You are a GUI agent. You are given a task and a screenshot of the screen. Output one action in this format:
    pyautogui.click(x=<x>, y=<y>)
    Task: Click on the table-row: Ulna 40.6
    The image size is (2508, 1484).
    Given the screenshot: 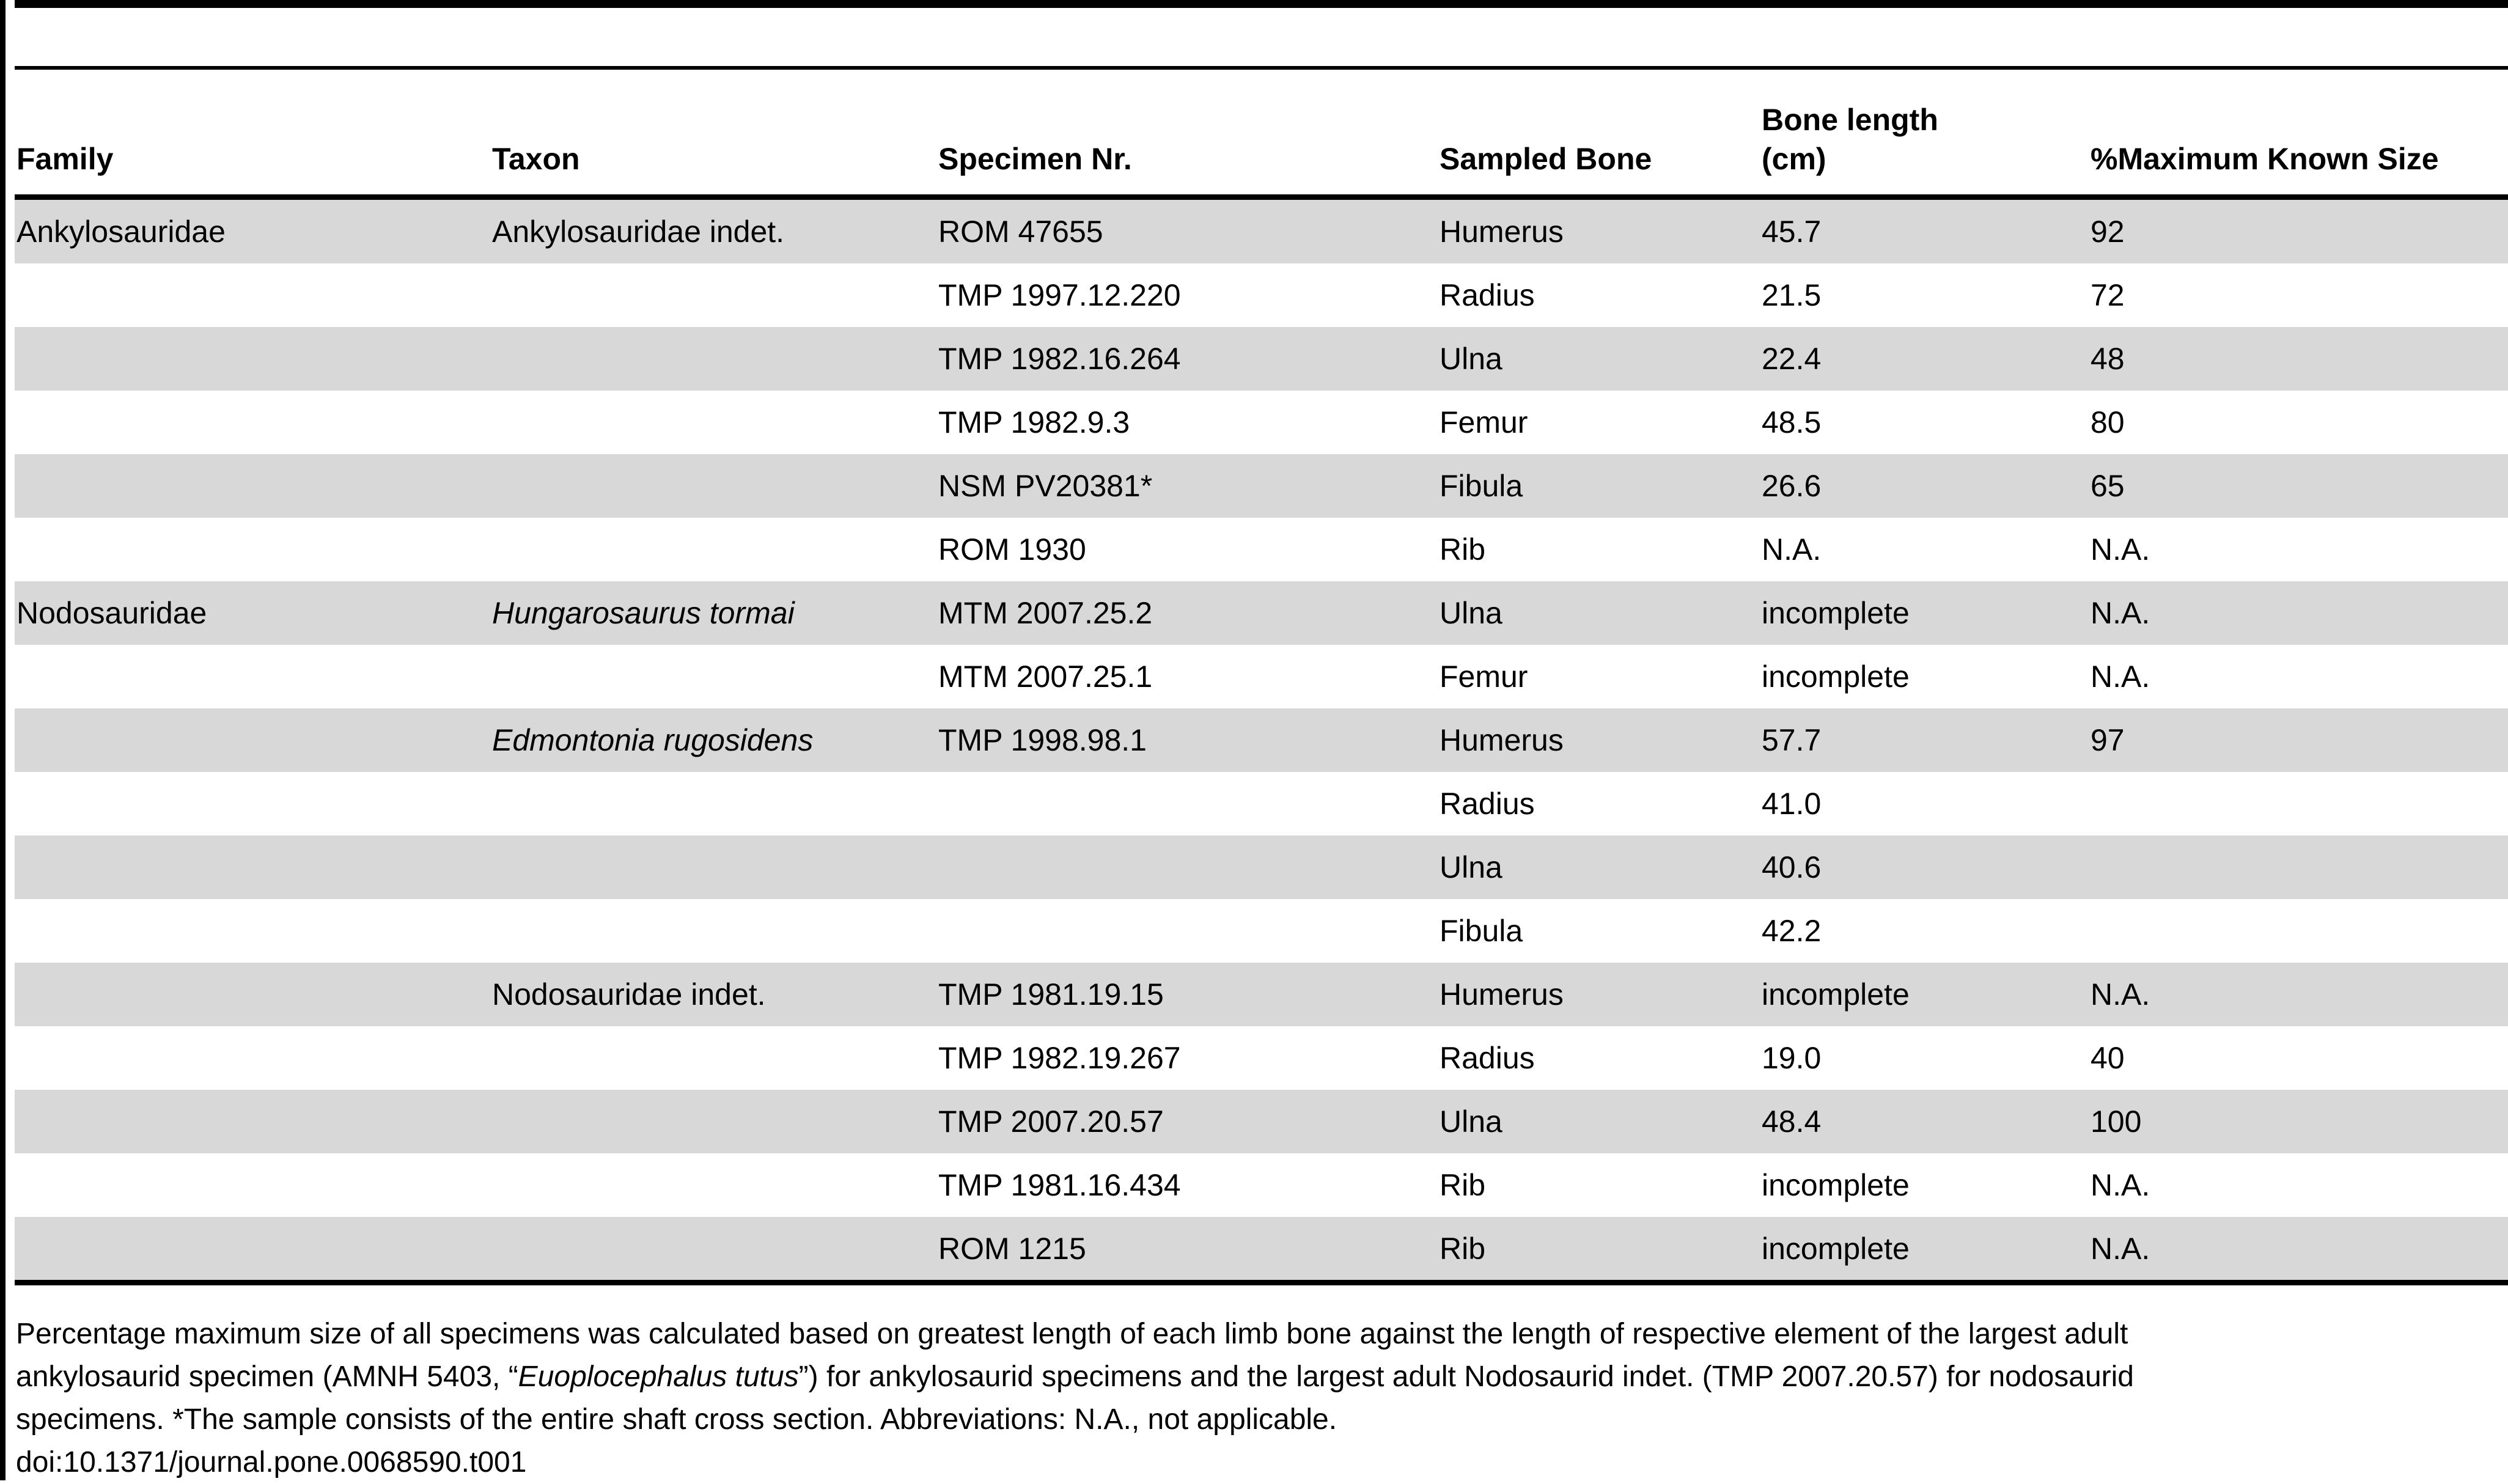 What is the action you would take?
    pyautogui.click(x=1261, y=867)
    